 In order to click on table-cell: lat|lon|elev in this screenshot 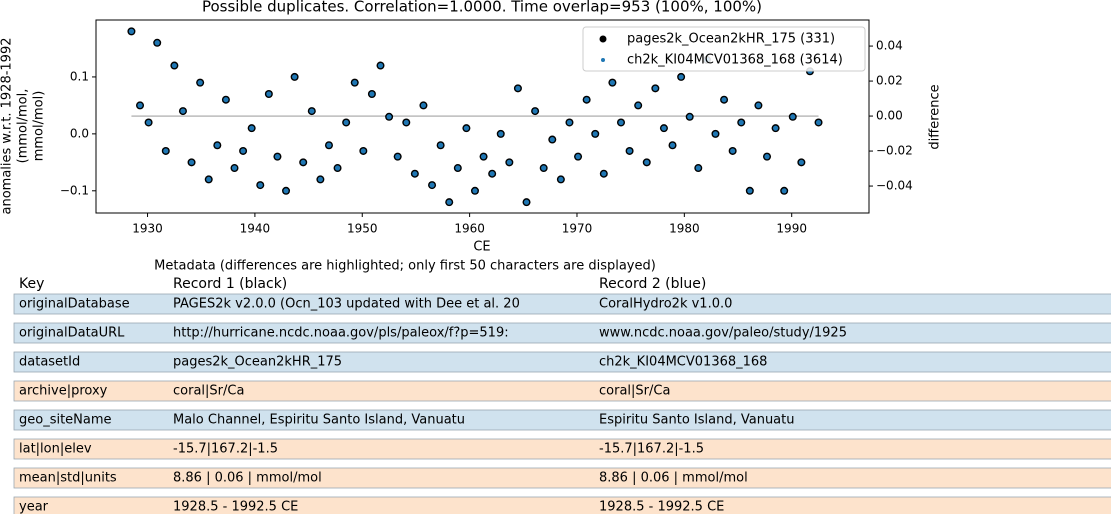, I will do `click(55, 449)`.